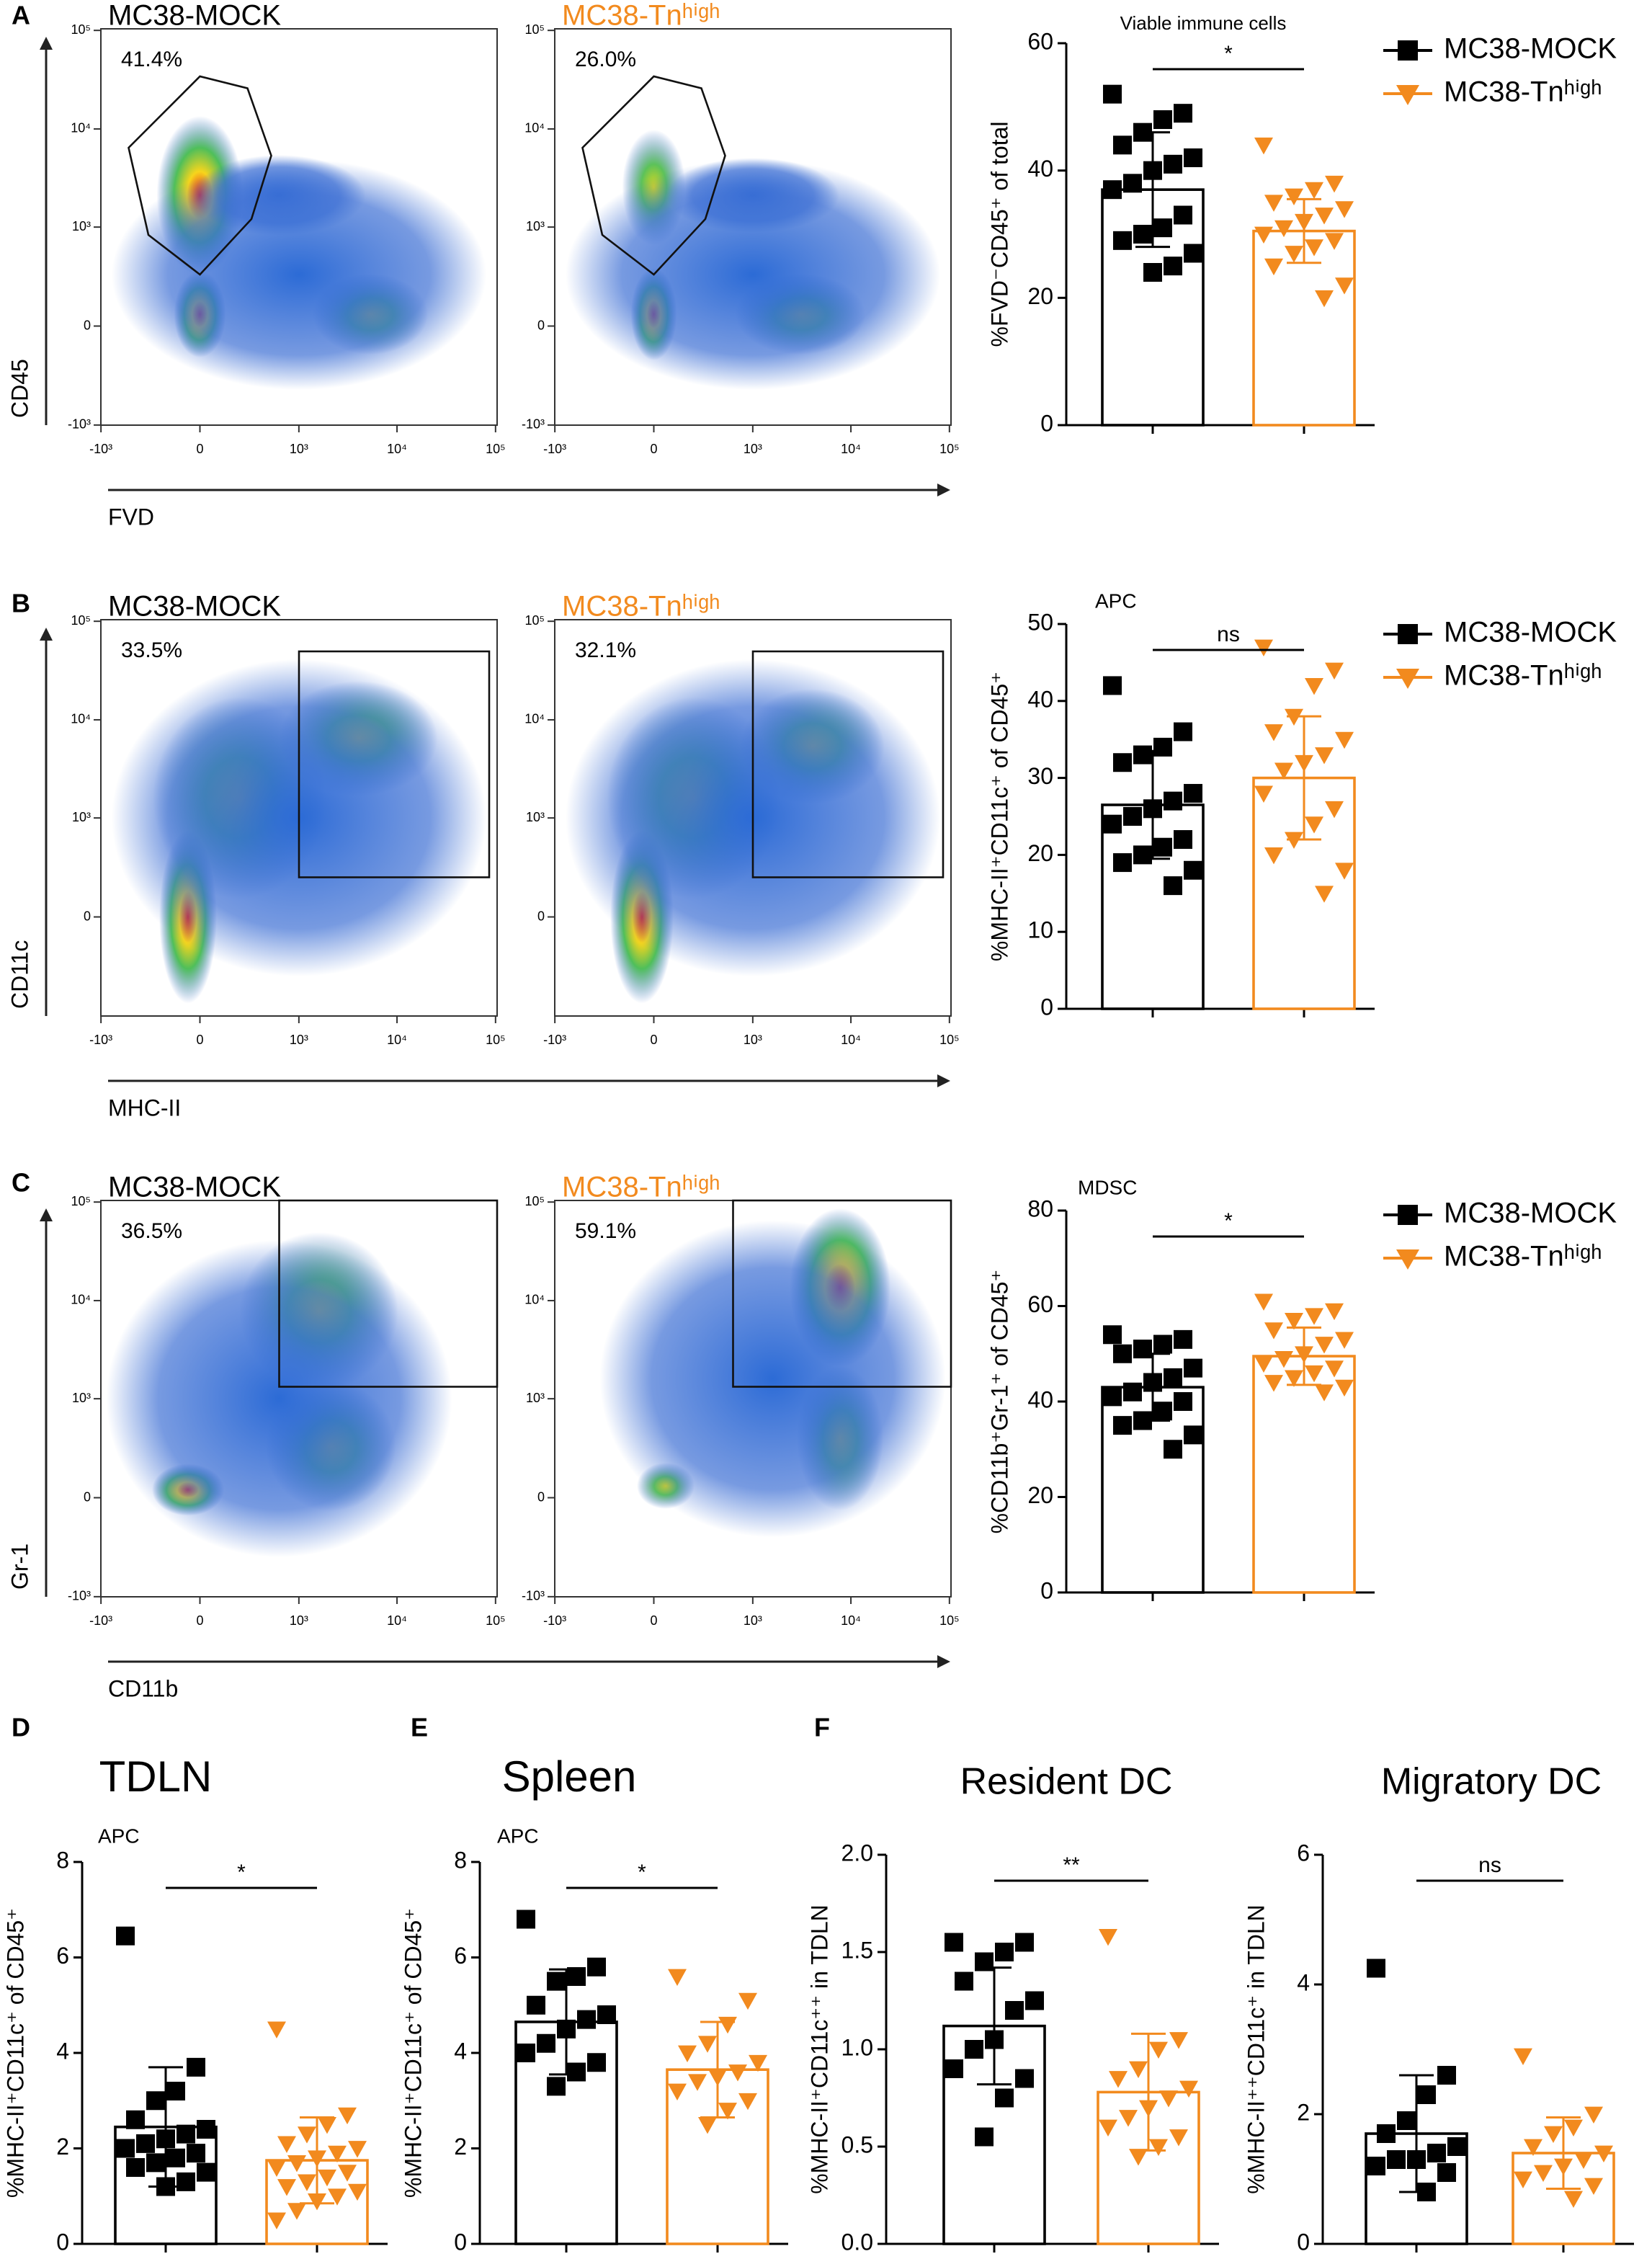 Image resolution: width=1652 pixels, height=2259 pixels. Describe the element at coordinates (999, 1402) in the screenshot. I see `y-axis-label: %CD11b⁺Gr-1⁺ of CD45⁺` at that location.